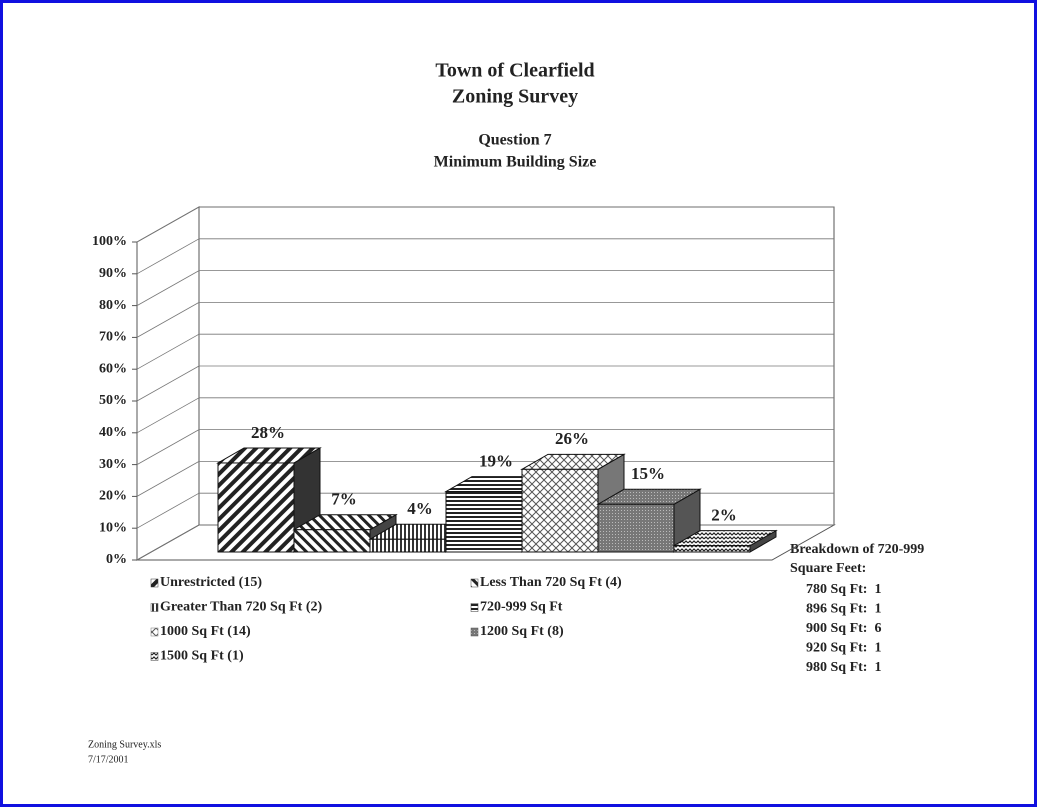 This screenshot has width=1037, height=807. I want to click on legend-label: Less Than 720 Sq Ft (4), so click(551, 582).